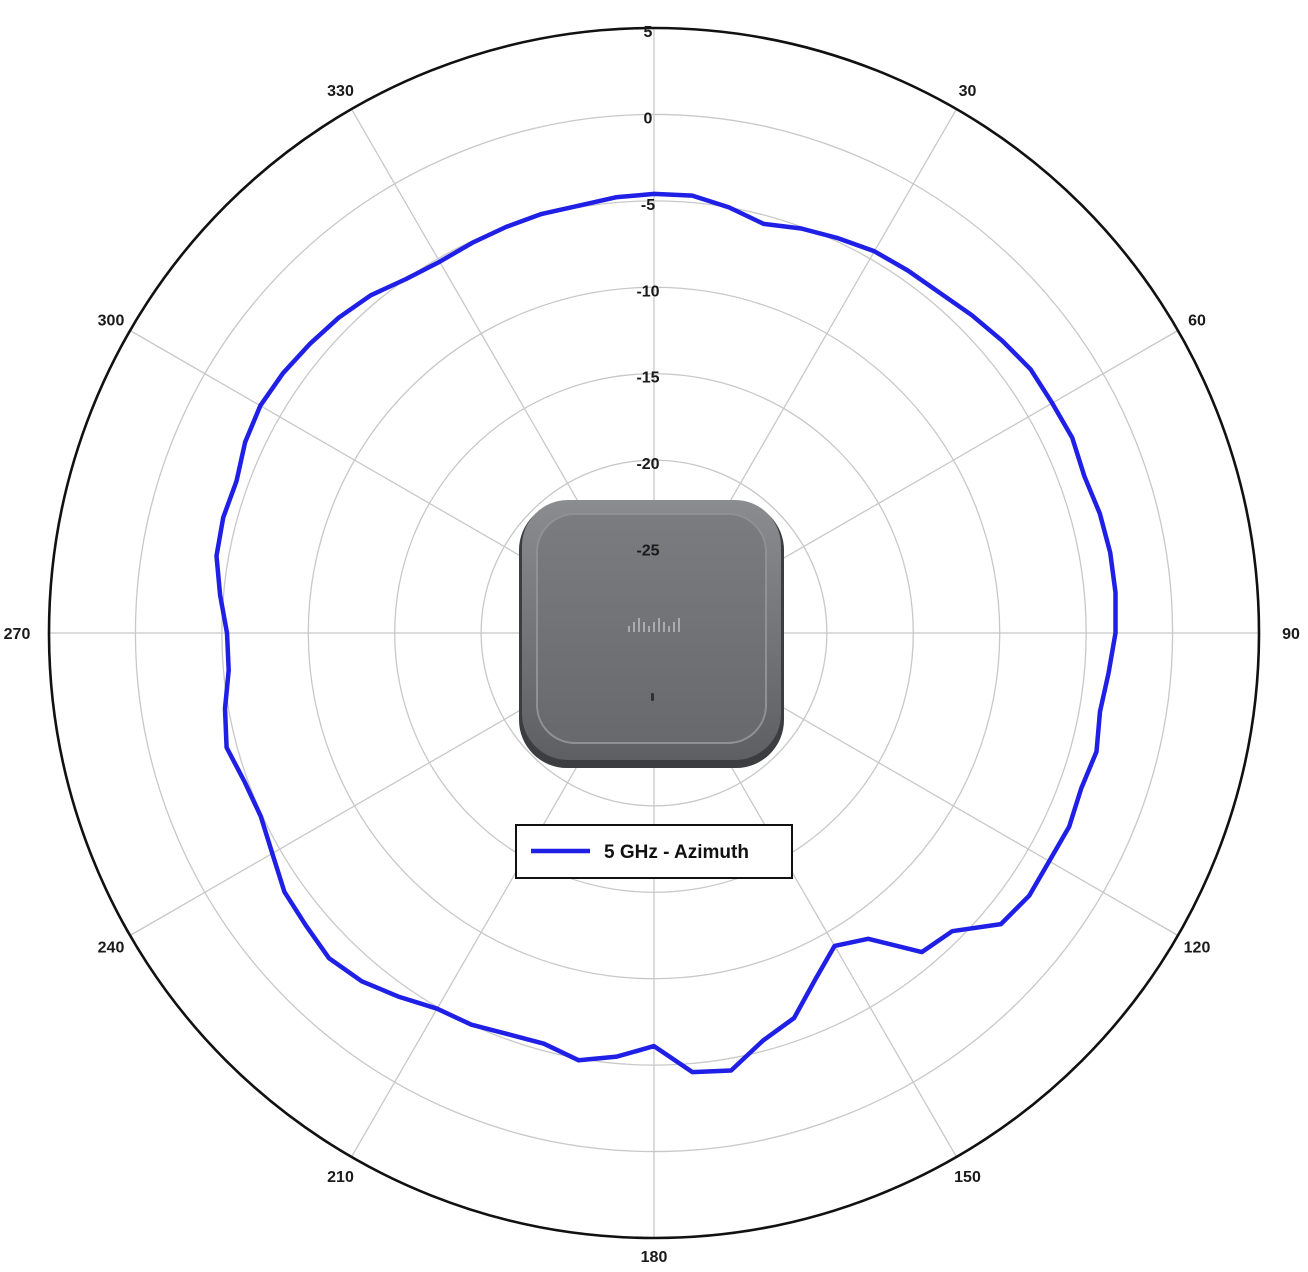 The width and height of the screenshot is (1308, 1272). I want to click on legend: 5 GHz - Azimuth, so click(654, 851).